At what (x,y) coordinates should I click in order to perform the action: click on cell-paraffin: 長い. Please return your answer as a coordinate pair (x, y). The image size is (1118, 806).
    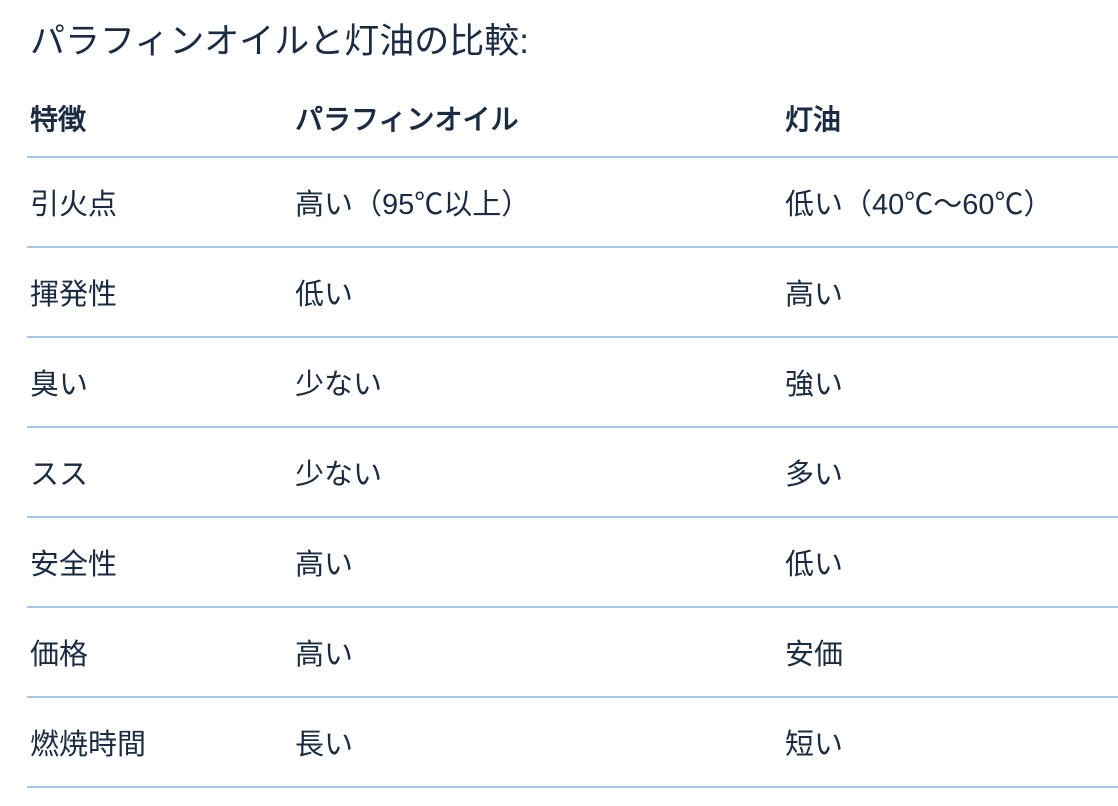
    Looking at the image, I should click on (324, 745).